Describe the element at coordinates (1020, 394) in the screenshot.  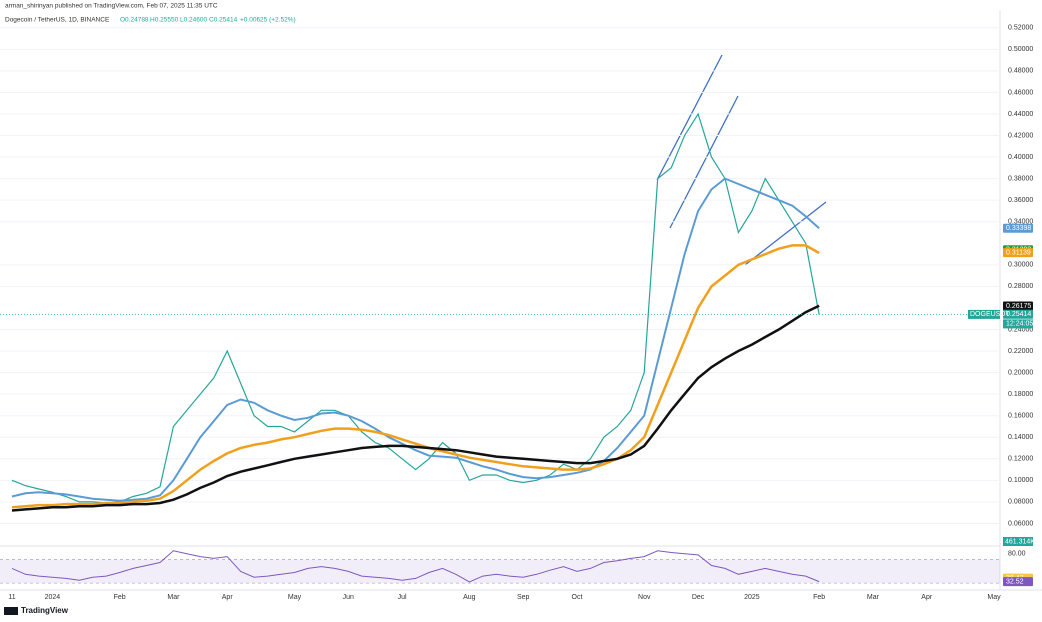
I see `y-tick-label: 0.18000` at that location.